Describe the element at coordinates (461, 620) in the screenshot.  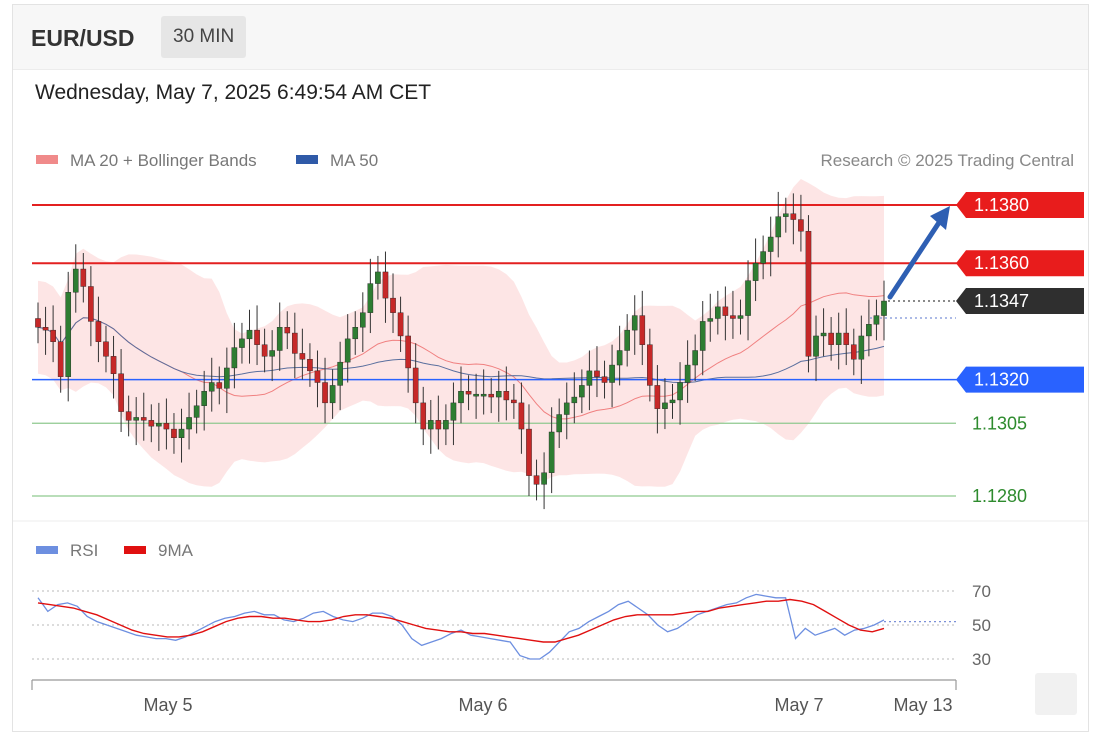
I see `ma9-line` at that location.